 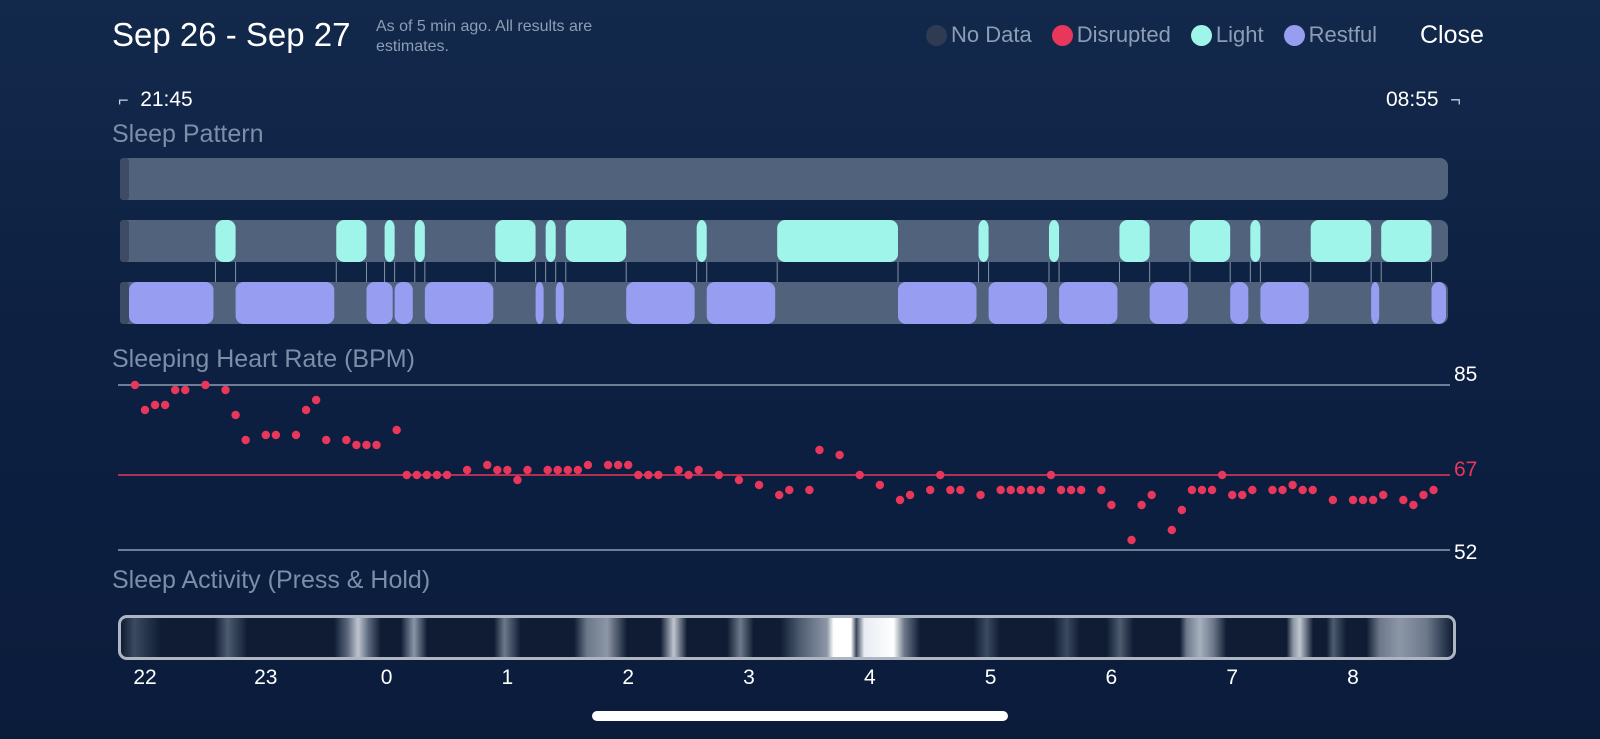 I want to click on legend-item-disrupted: Disrupted, so click(x=1111, y=35).